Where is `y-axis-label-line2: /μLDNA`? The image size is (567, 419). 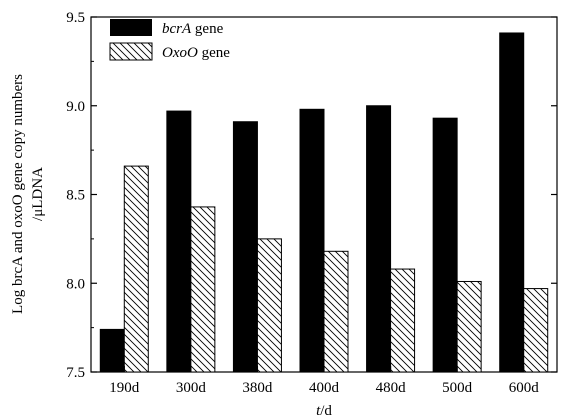 y-axis-label-line2: /μLDNA is located at coordinates (38, 194).